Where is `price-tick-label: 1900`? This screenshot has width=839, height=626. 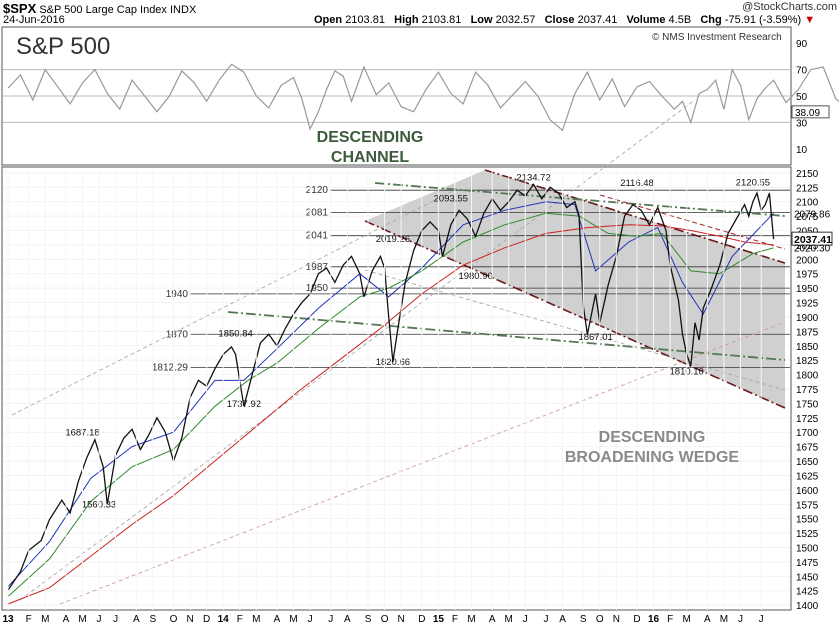 price-tick-label: 1900 is located at coordinates (807, 318).